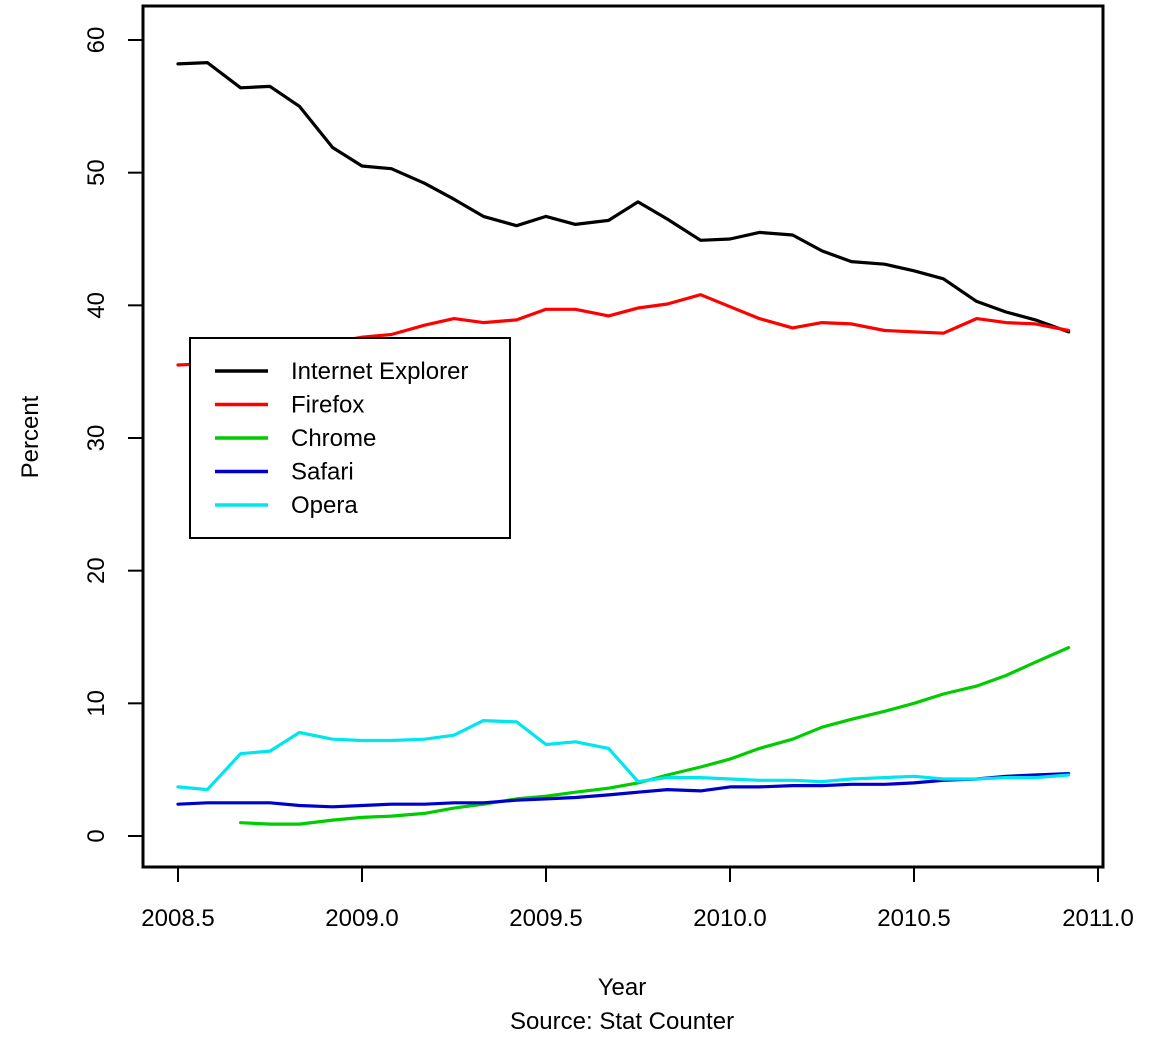  Describe the element at coordinates (322, 472) in the screenshot. I see `legend-label-safari: Safari` at that location.